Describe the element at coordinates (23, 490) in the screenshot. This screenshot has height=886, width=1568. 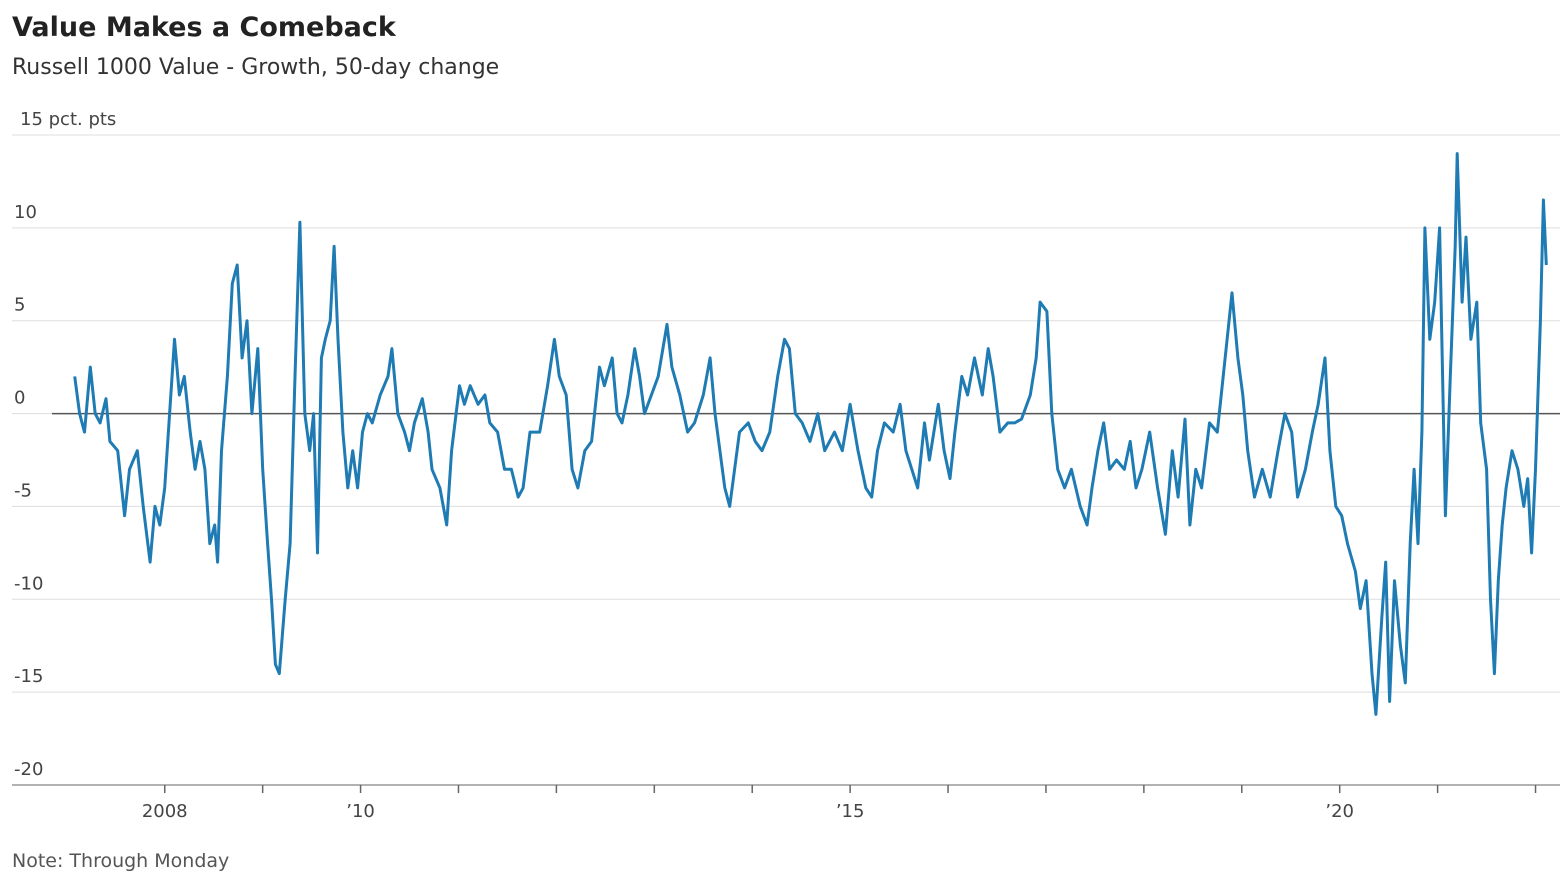
I see `y-tick-label: -5` at that location.